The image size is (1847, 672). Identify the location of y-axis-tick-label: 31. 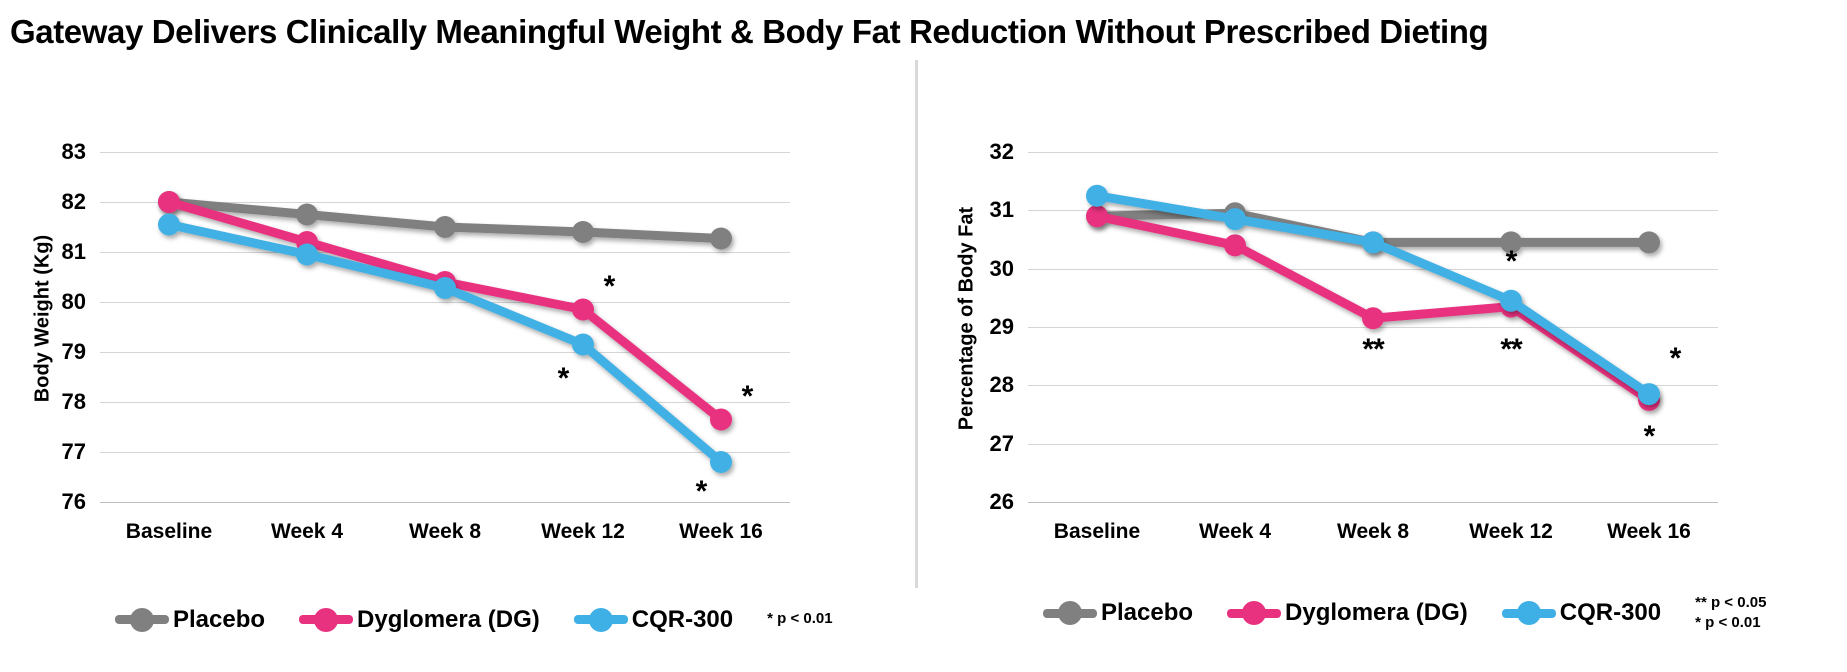
(1001, 209).